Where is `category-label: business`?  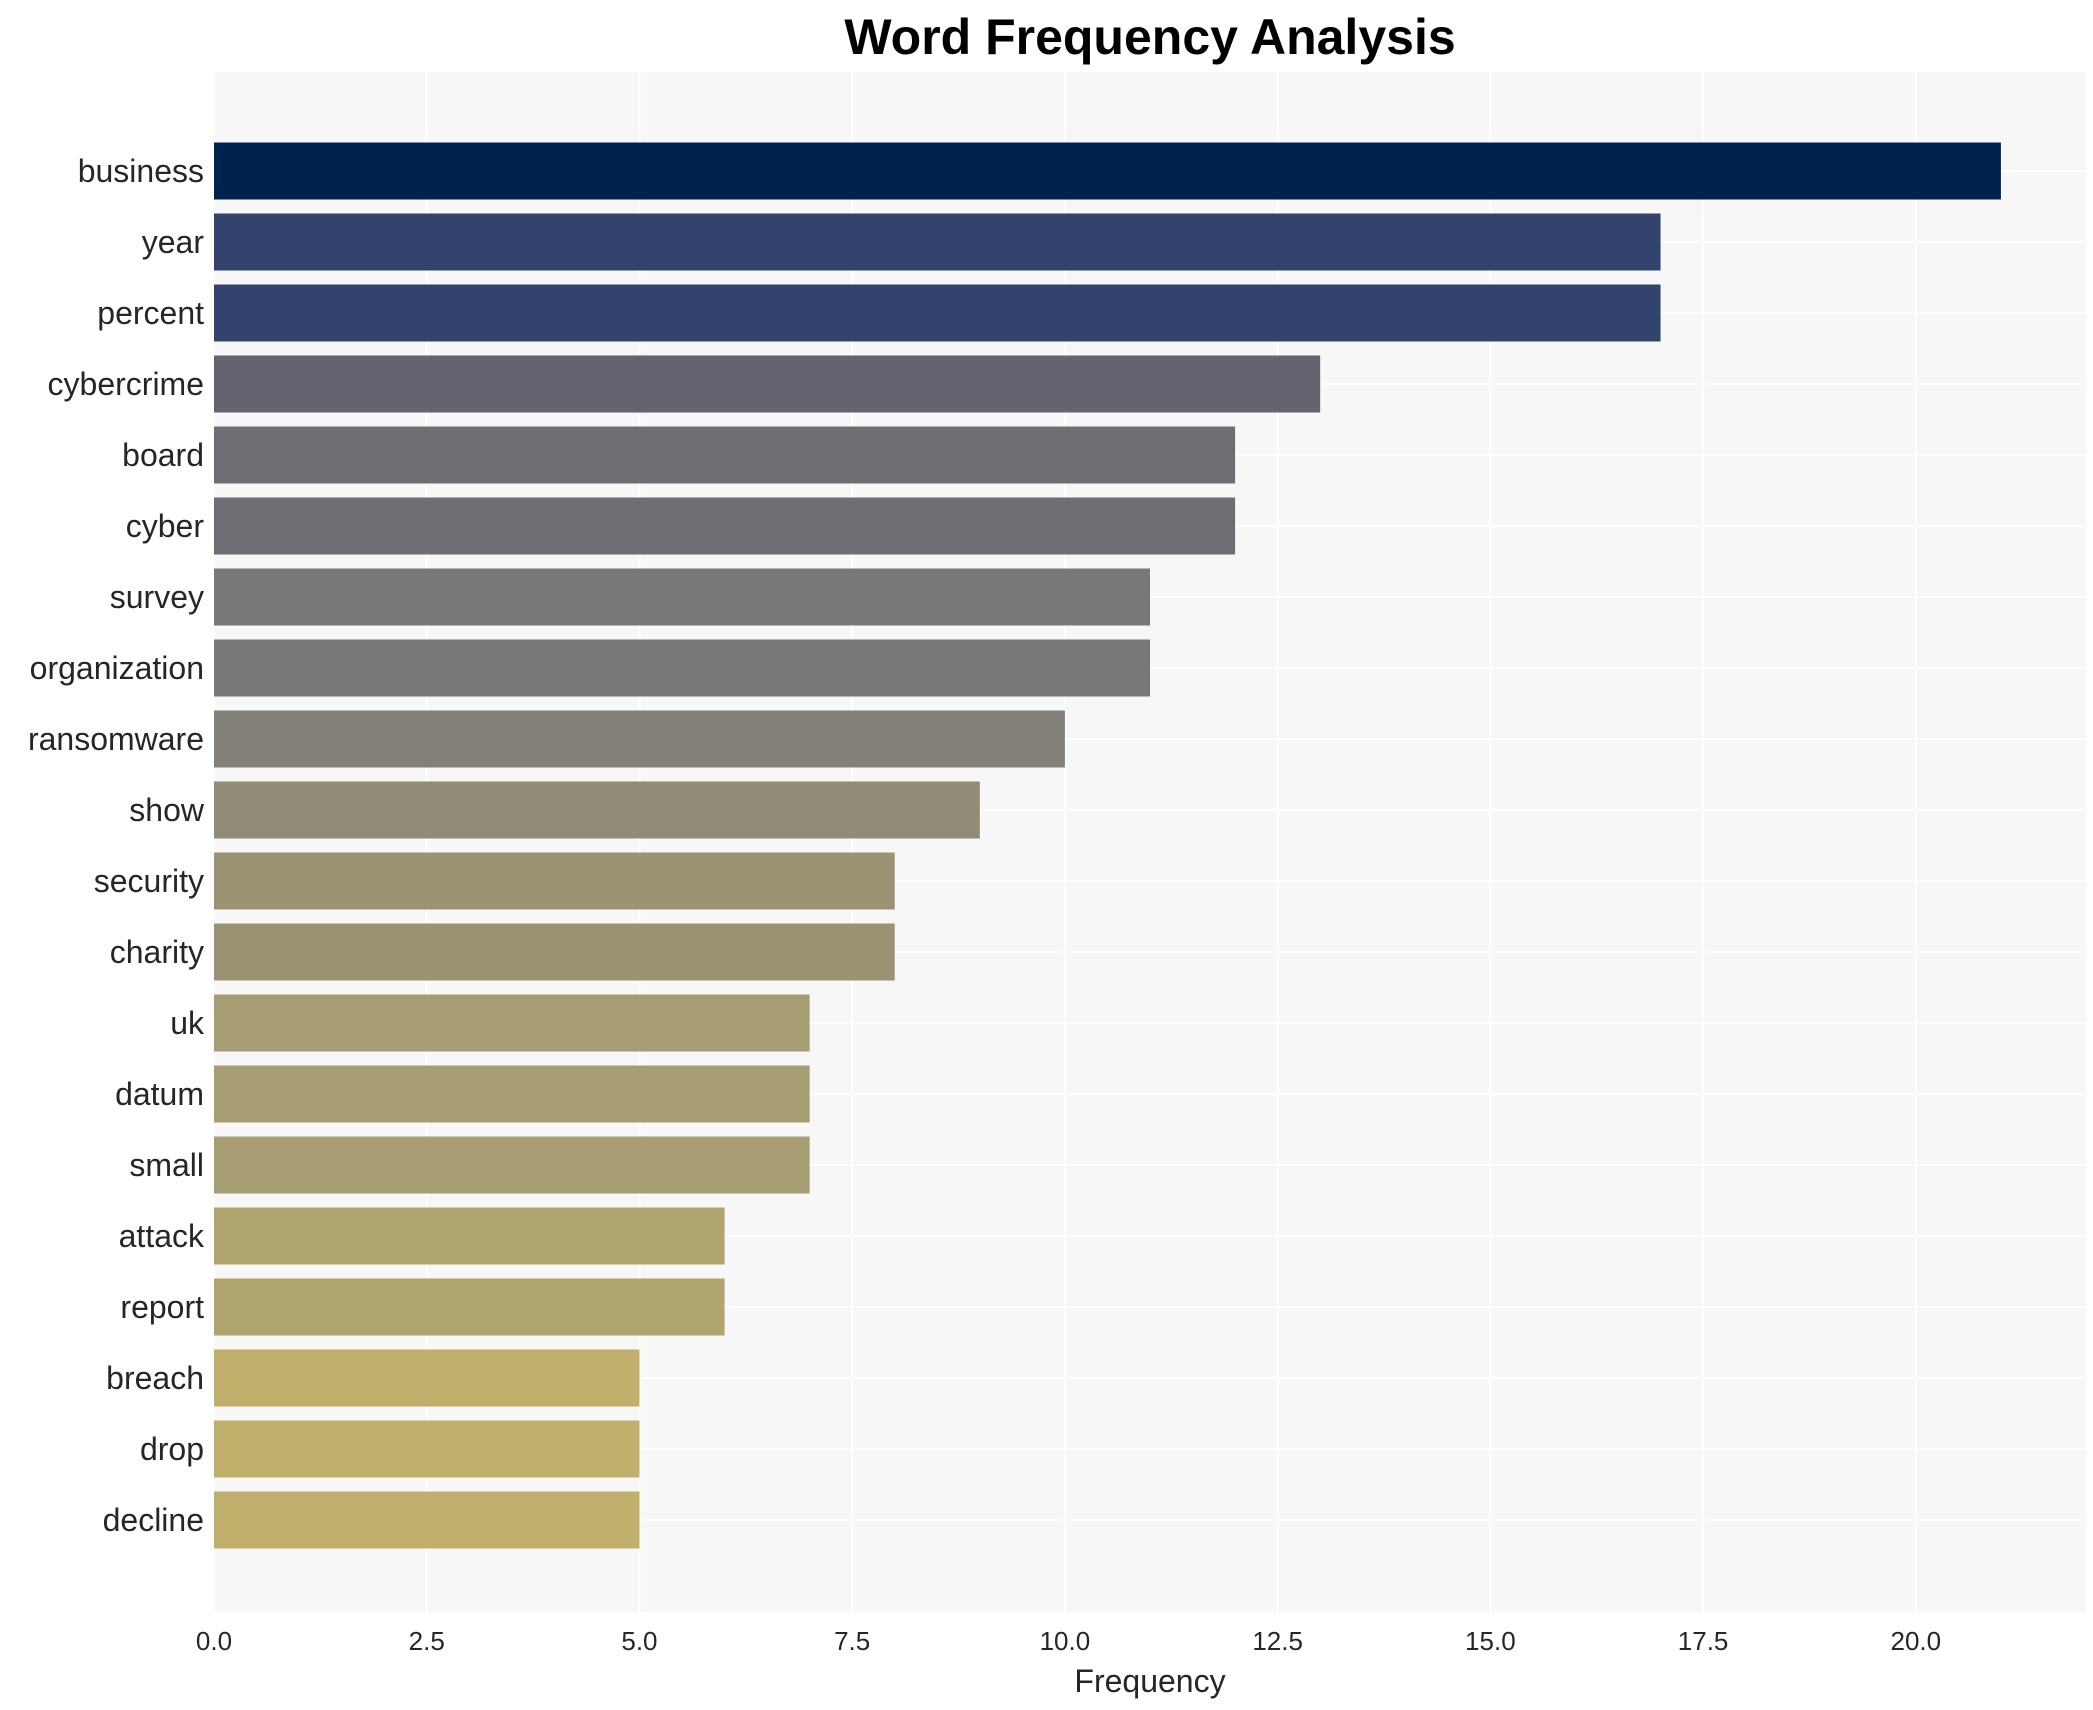 category-label: business is located at coordinates (141, 171).